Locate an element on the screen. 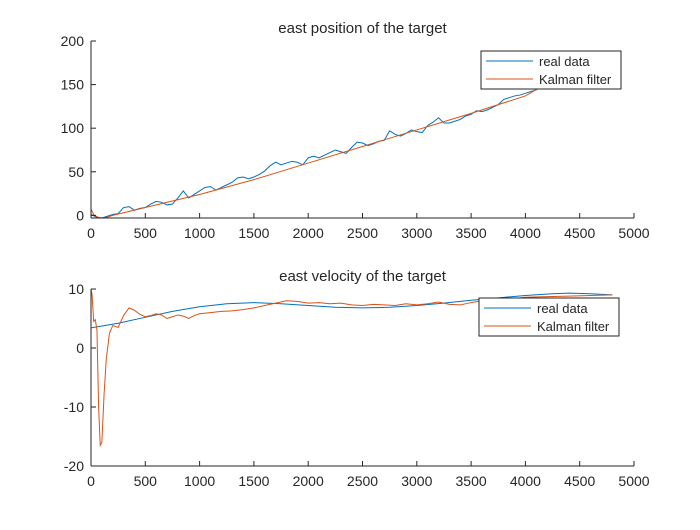 This screenshot has height=530, width=700. velocity-x-tick-label: 1000 is located at coordinates (199, 481).